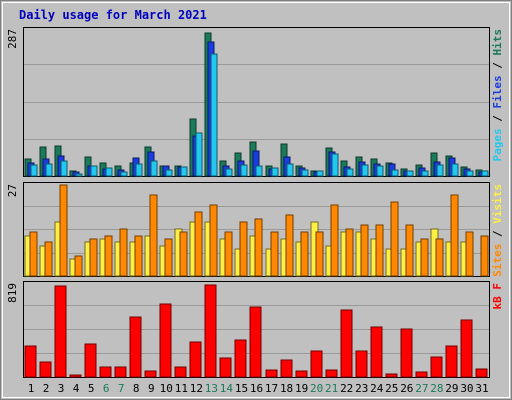 This screenshot has width=512, height=400. Describe the element at coordinates (497, 95) in the screenshot. I see `panel-hits-legend: Pages / Files / Hits` at that location.